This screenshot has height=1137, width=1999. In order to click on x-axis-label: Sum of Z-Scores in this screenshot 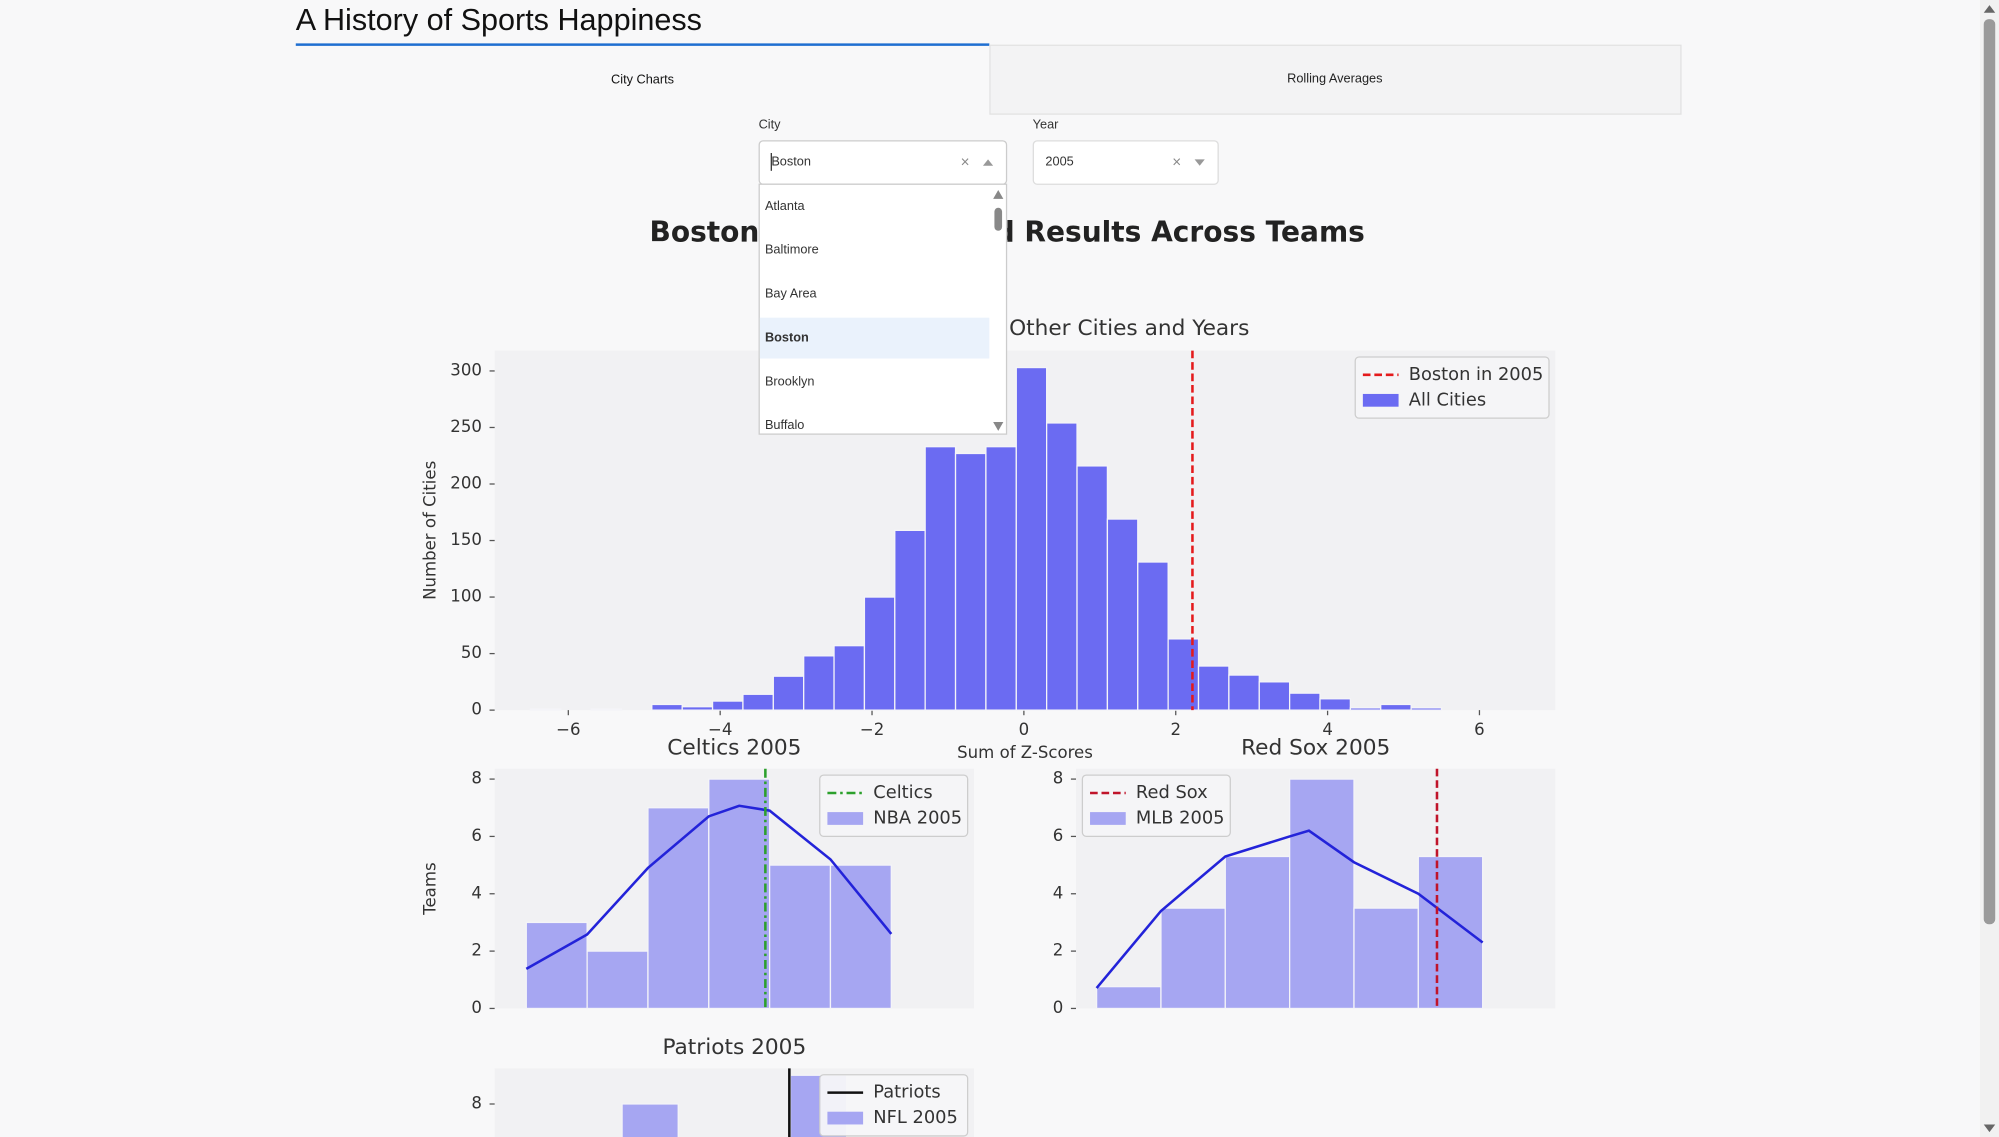, I will do `click(1025, 752)`.